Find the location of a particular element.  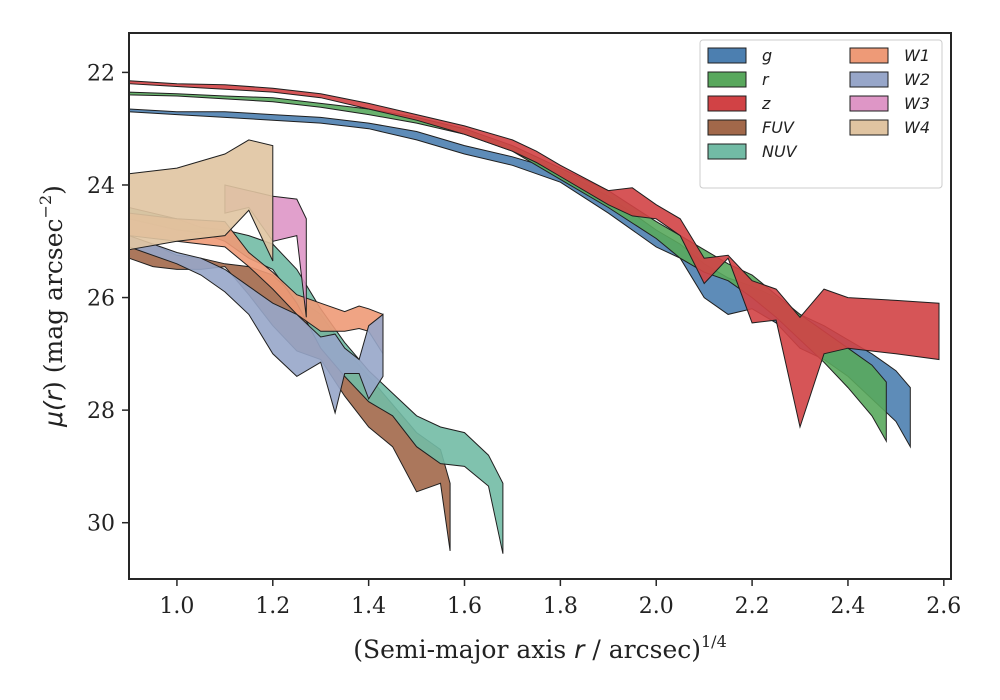

legend-label-z: z is located at coordinates (766, 103).